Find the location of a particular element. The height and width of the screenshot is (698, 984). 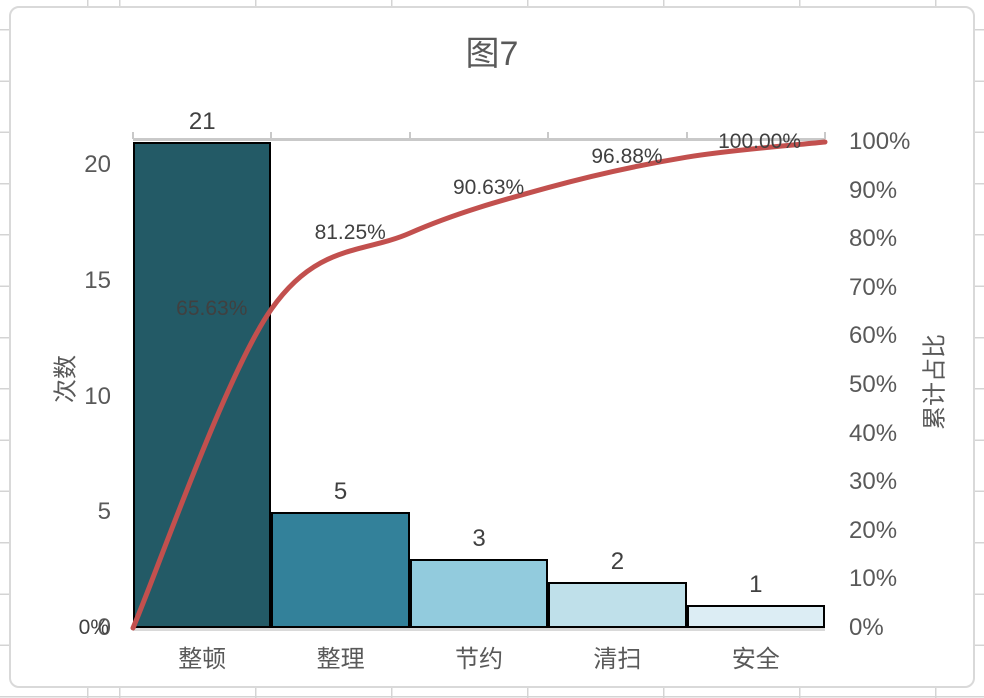

right-axis-tick-label: 80% is located at coordinates (873, 239).